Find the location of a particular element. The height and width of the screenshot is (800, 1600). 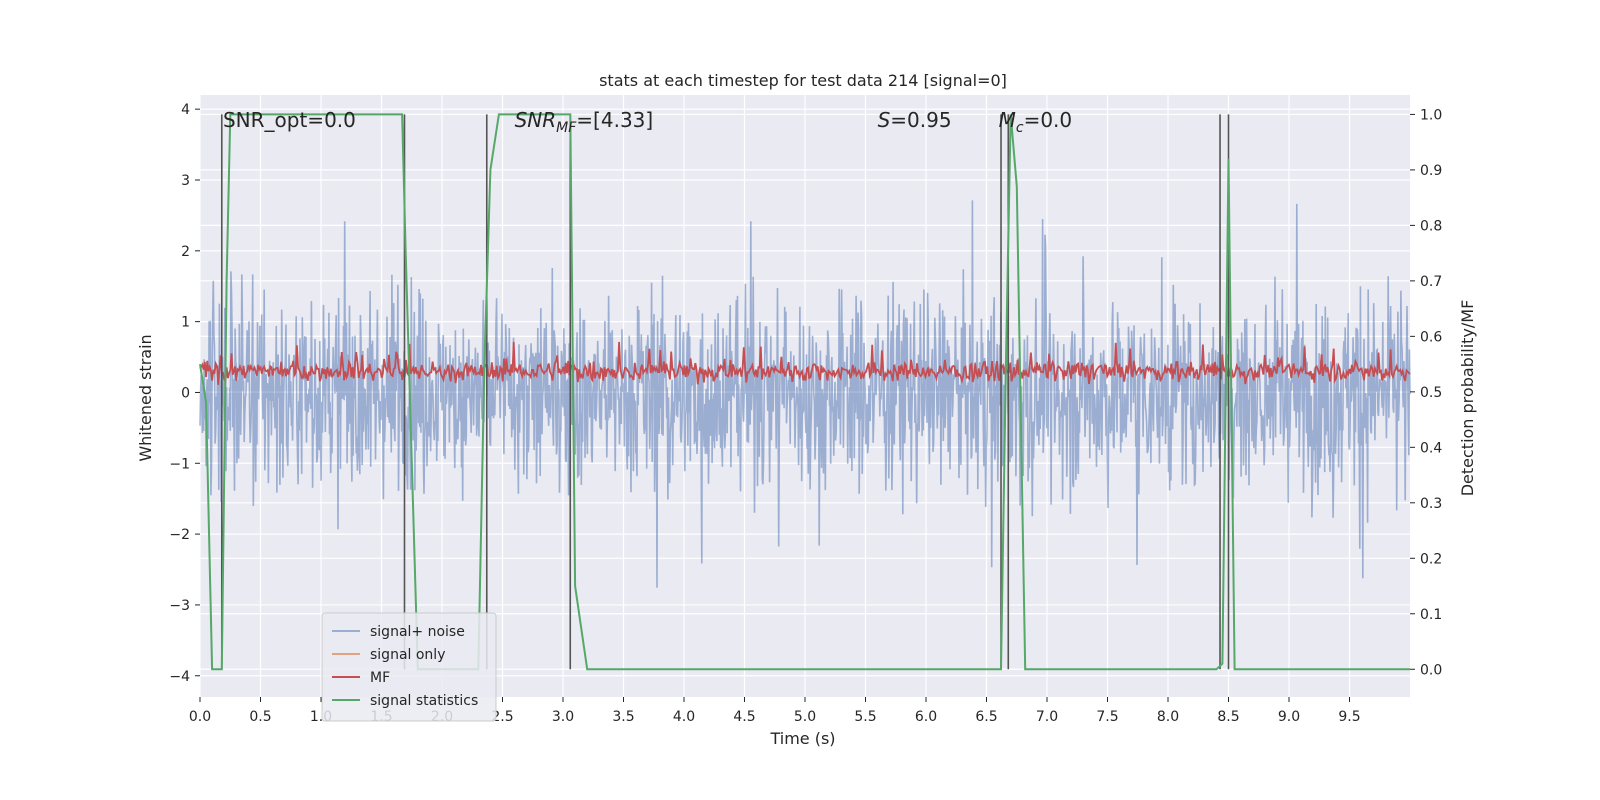

mf-series is located at coordinates (805, 363).